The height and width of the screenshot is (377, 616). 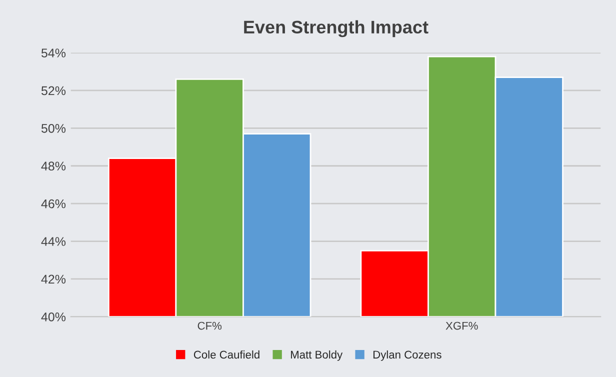 What do you see at coordinates (227, 354) in the screenshot?
I see `legend-label: Cole Caufield` at bounding box center [227, 354].